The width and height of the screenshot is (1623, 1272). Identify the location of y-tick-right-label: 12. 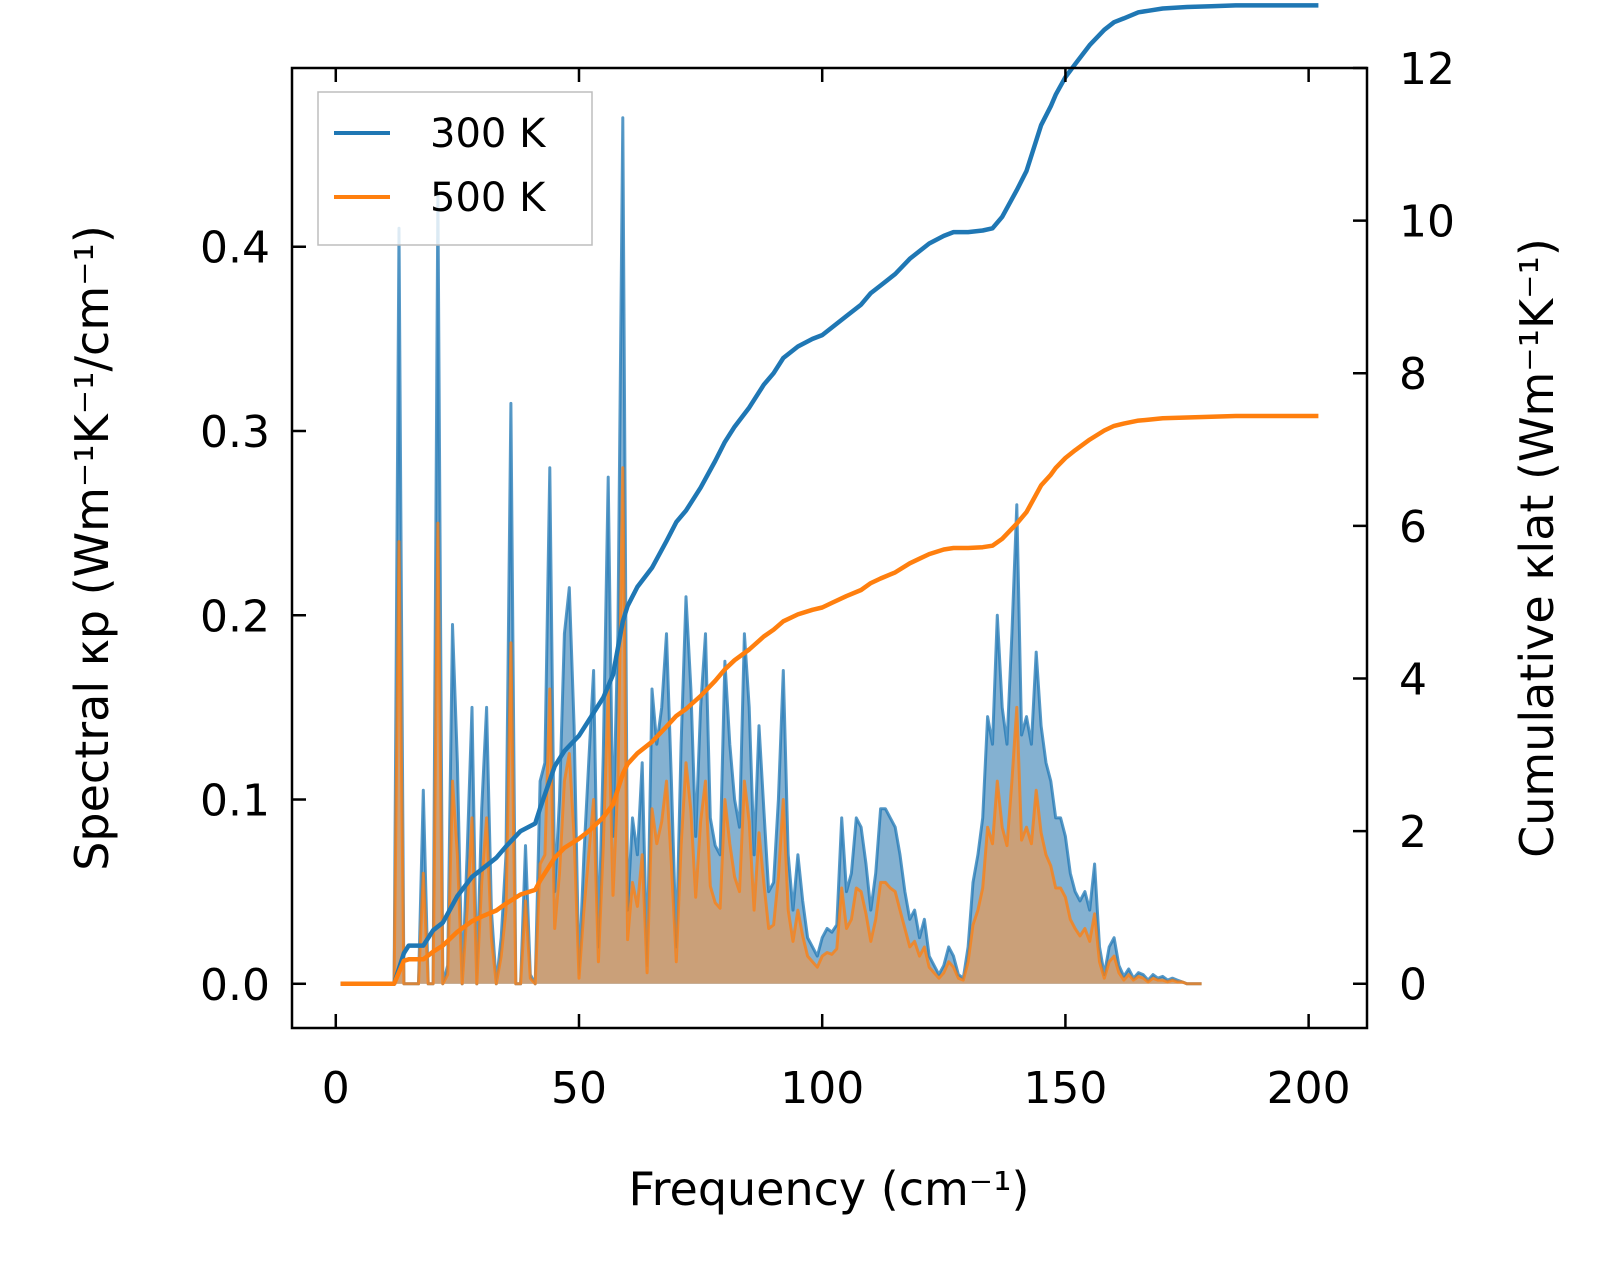
(1427, 69).